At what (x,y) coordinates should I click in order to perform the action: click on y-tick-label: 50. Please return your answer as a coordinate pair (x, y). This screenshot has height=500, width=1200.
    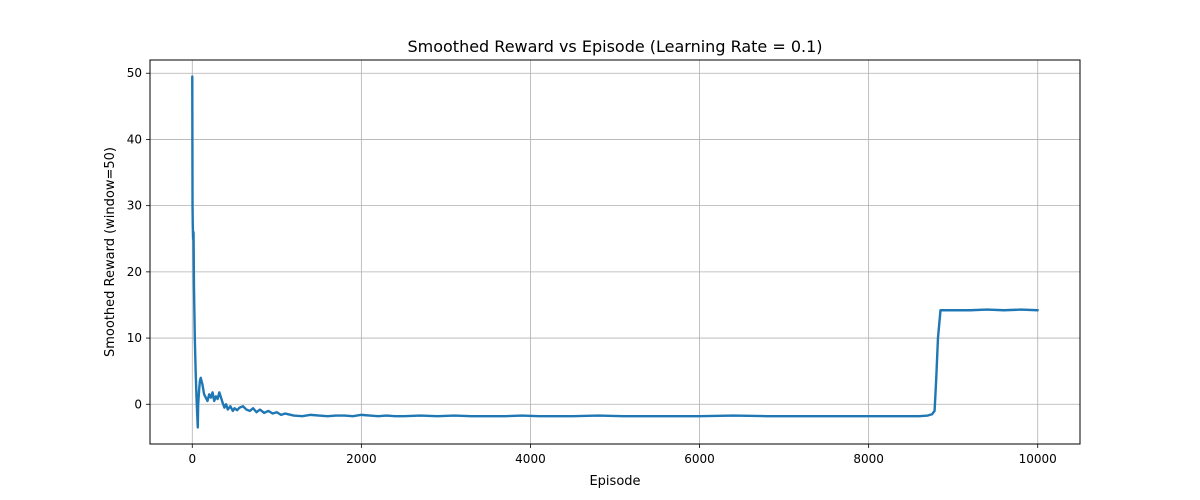
    Looking at the image, I should click on (134, 73).